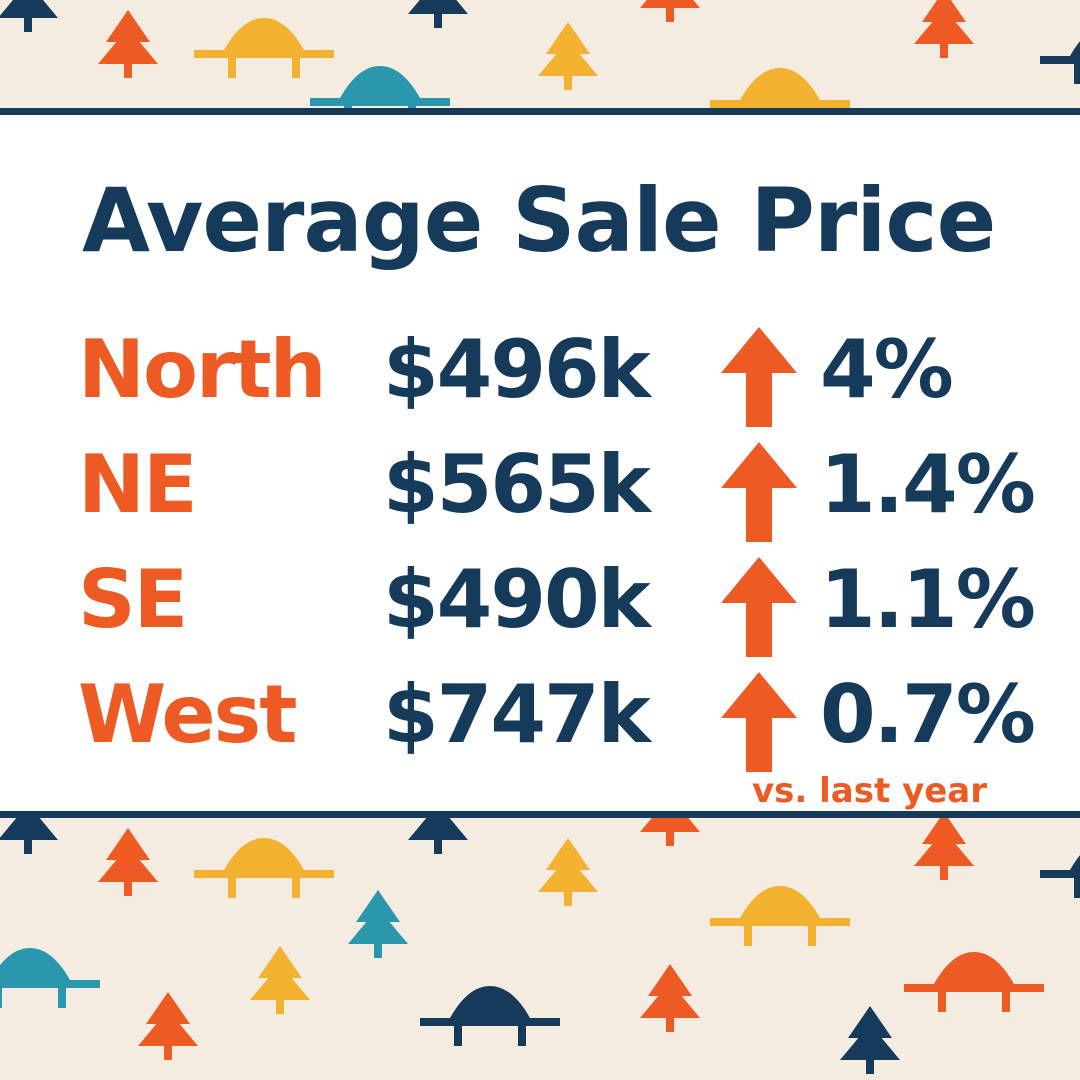 The height and width of the screenshot is (1080, 1080). What do you see at coordinates (517, 714) in the screenshot?
I see `price-value: $747k` at bounding box center [517, 714].